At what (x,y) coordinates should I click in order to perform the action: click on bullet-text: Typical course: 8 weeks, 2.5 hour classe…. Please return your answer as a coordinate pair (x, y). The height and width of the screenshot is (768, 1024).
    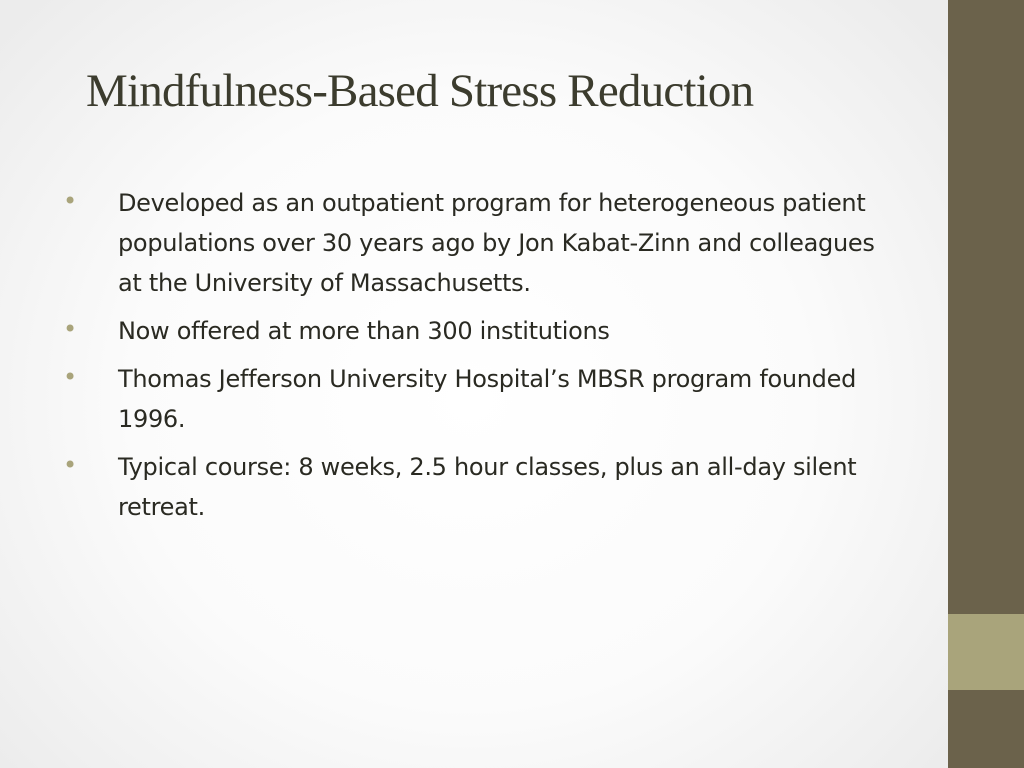
    Looking at the image, I should click on (487, 487).